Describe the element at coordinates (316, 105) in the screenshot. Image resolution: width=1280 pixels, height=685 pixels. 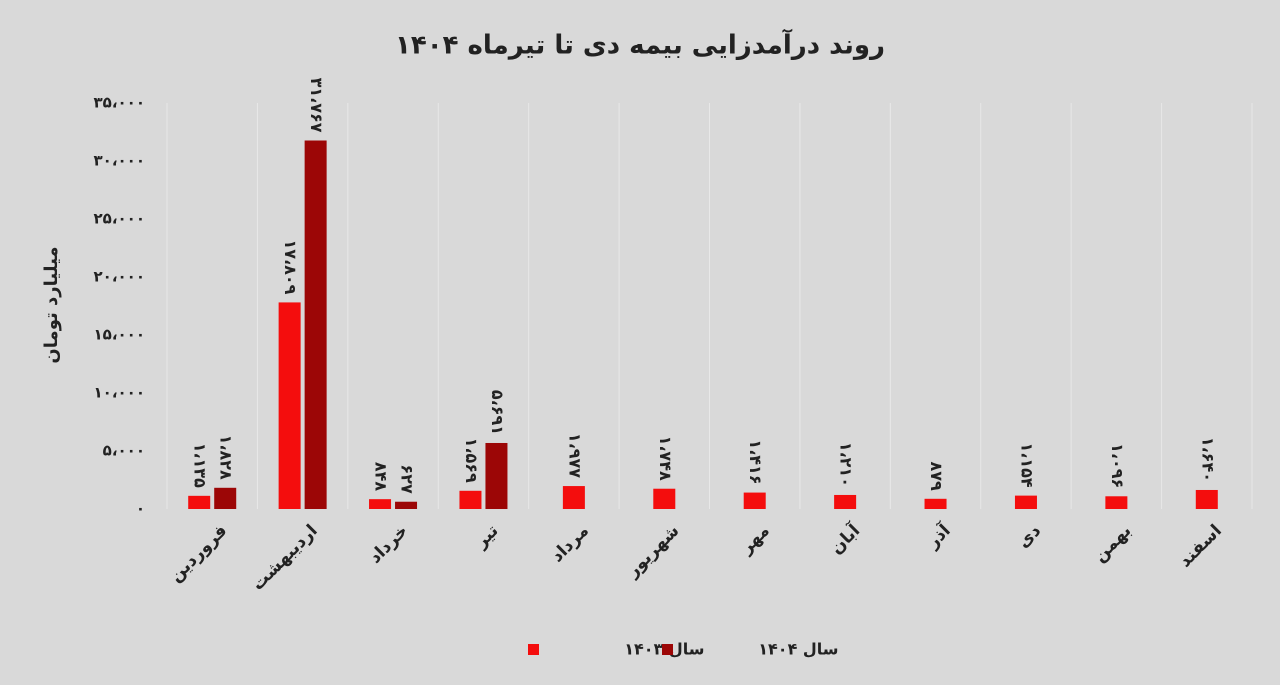
I see `data-label: ۳۱،۷۶۷` at that location.